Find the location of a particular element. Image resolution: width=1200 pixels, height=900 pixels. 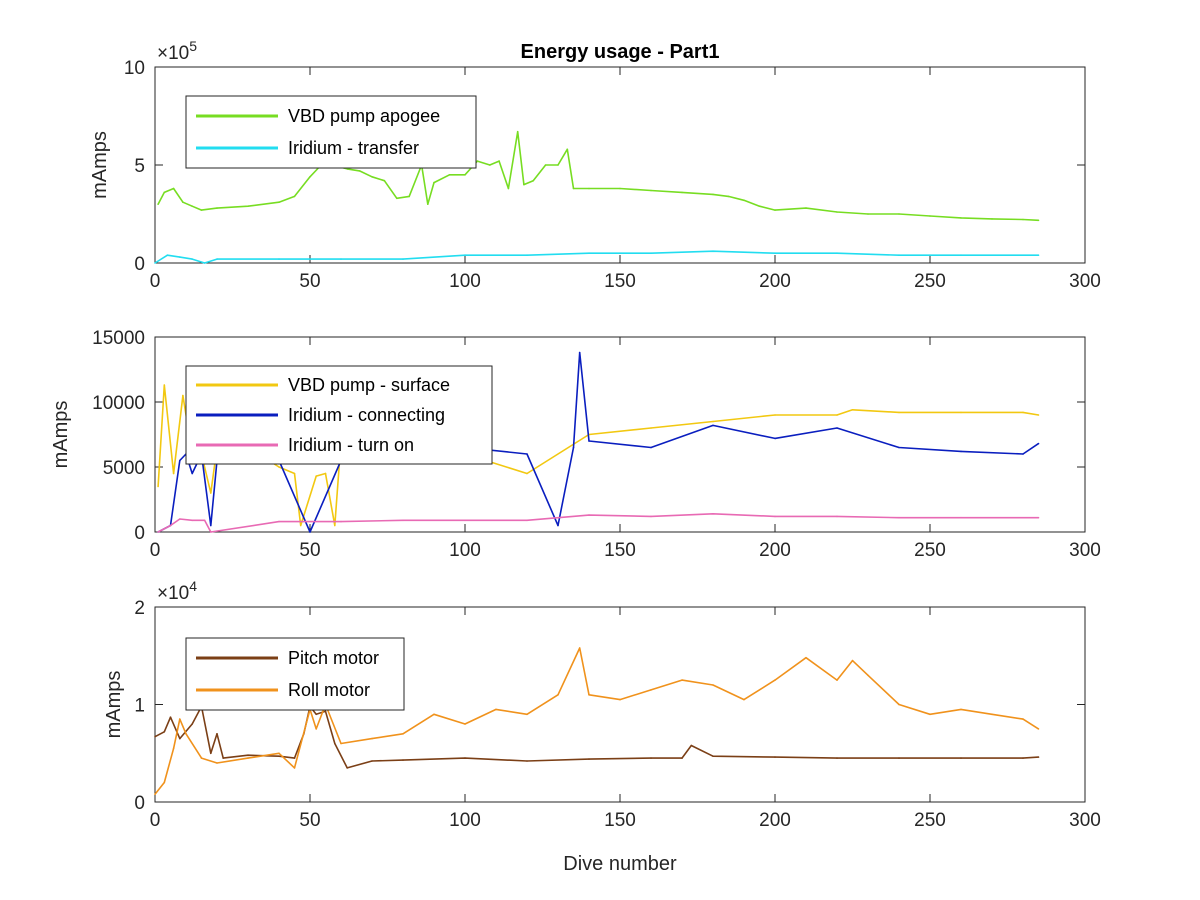

x-tick-label: 50 is located at coordinates (309, 820).